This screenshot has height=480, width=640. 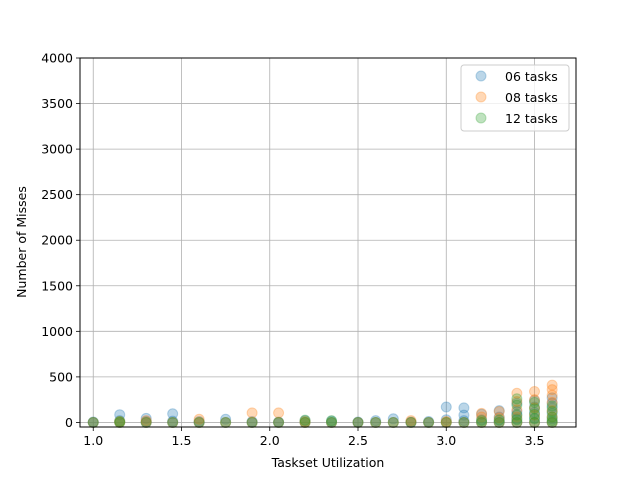 What do you see at coordinates (57, 58) in the screenshot?
I see `y-tick-label: 4000` at bounding box center [57, 58].